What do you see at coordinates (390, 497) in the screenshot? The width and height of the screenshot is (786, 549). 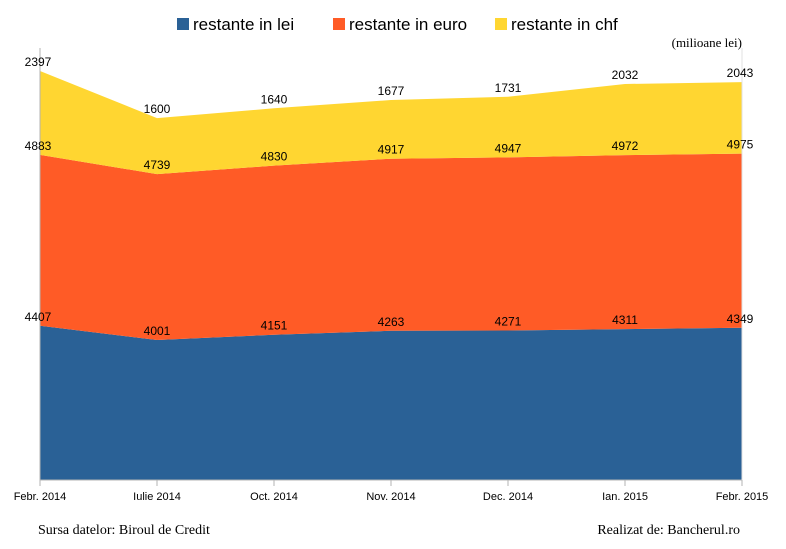 I see `x-tick-label: Nov. 2014` at bounding box center [390, 497].